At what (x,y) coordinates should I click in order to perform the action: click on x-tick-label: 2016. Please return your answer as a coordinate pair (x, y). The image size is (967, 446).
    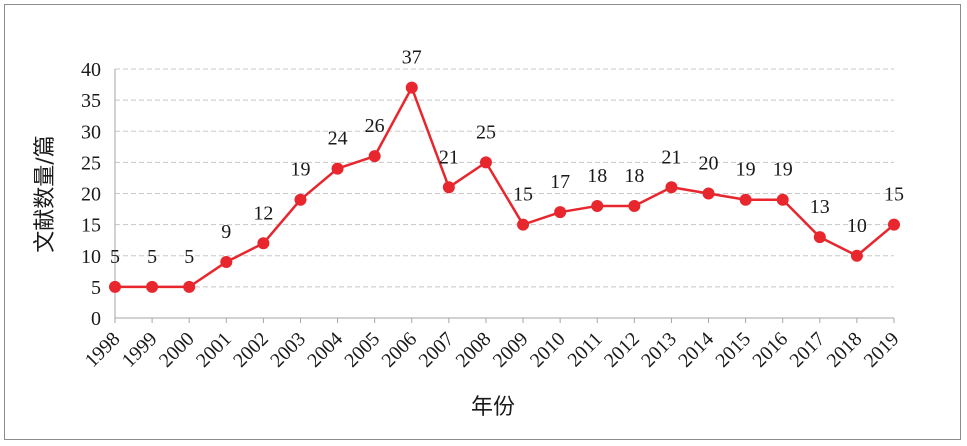
    Looking at the image, I should click on (770, 350).